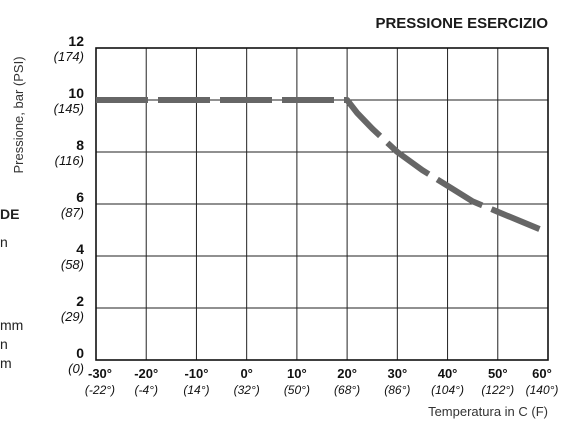 This screenshot has height=423, width=572. Describe the element at coordinates (247, 390) in the screenshot. I see `x-tick-label-fahrenheit: (32°)` at that location.